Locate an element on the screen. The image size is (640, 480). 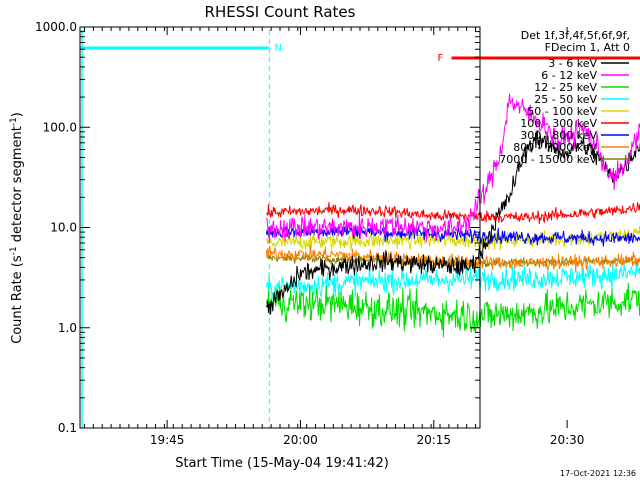
y-tick-label: 1000.0 is located at coordinates (56, 27).